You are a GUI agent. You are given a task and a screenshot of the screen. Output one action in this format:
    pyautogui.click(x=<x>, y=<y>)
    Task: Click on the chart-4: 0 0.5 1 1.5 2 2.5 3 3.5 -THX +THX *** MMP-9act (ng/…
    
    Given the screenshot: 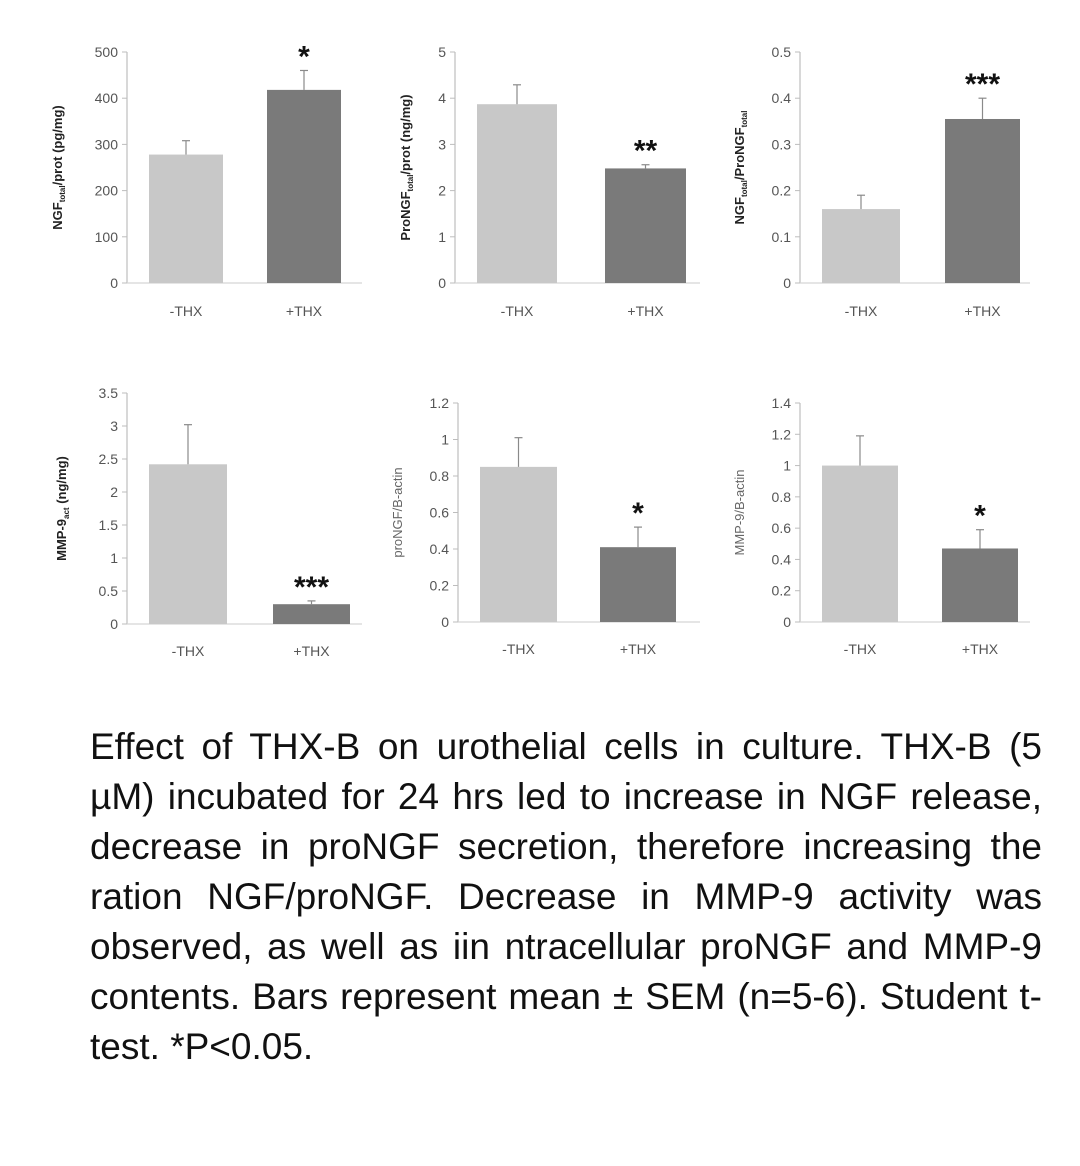 What is the action you would take?
    pyautogui.click(x=208, y=522)
    